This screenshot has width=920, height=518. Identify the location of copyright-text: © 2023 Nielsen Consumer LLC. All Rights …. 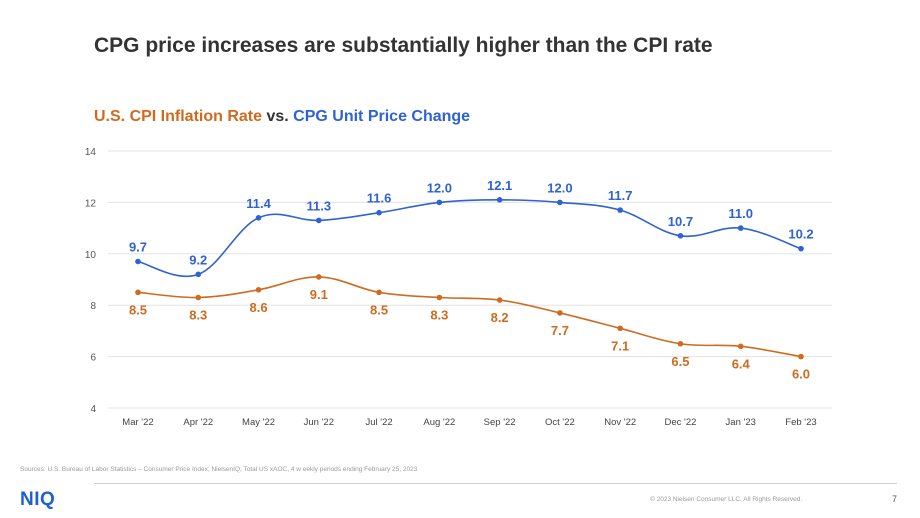
(726, 499).